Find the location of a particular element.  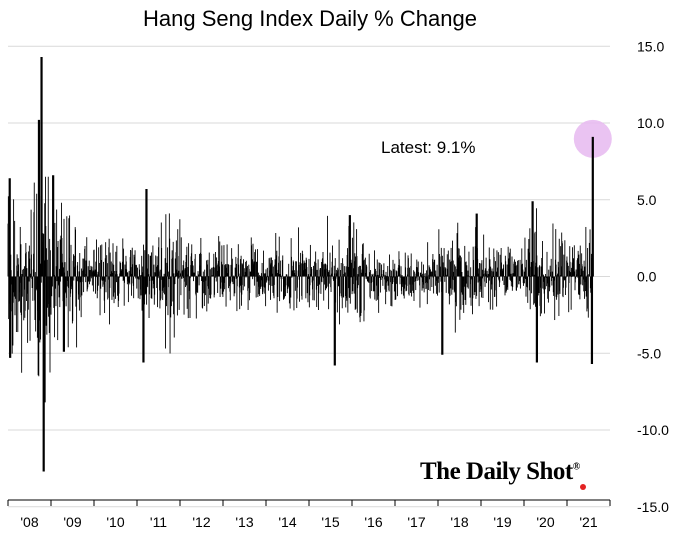

latest-annotation: Latest: 9.1% is located at coordinates (428, 147).